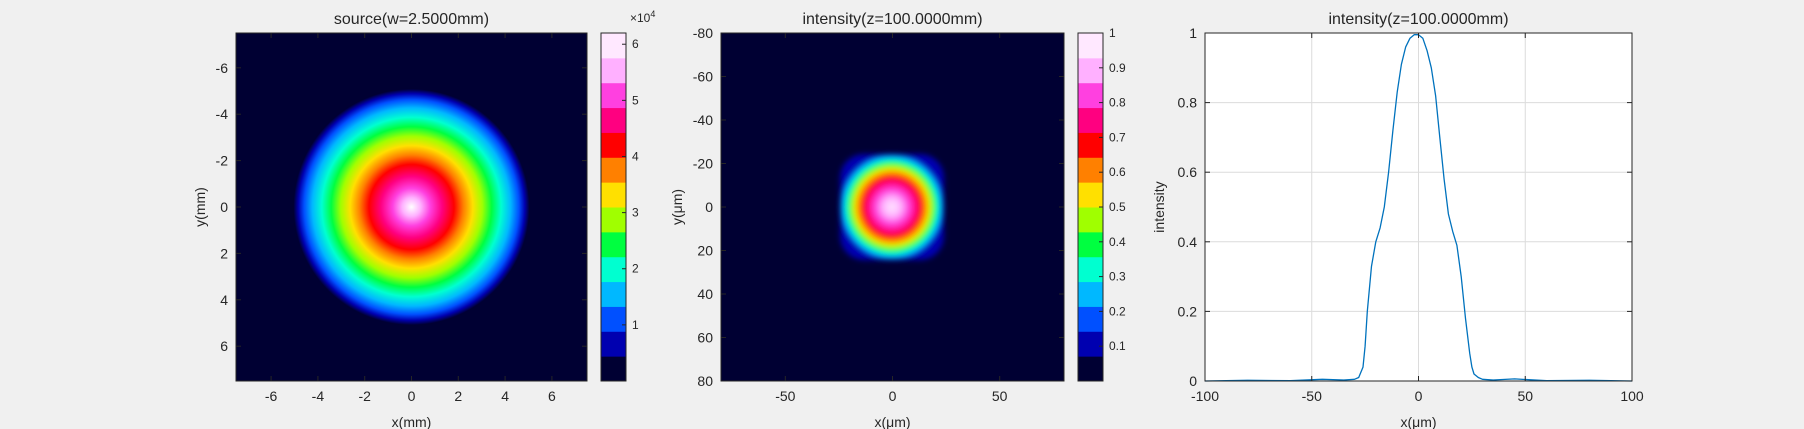  What do you see at coordinates (1188, 242) in the screenshot?
I see `p3-y-tick-label: 0.4` at bounding box center [1188, 242].